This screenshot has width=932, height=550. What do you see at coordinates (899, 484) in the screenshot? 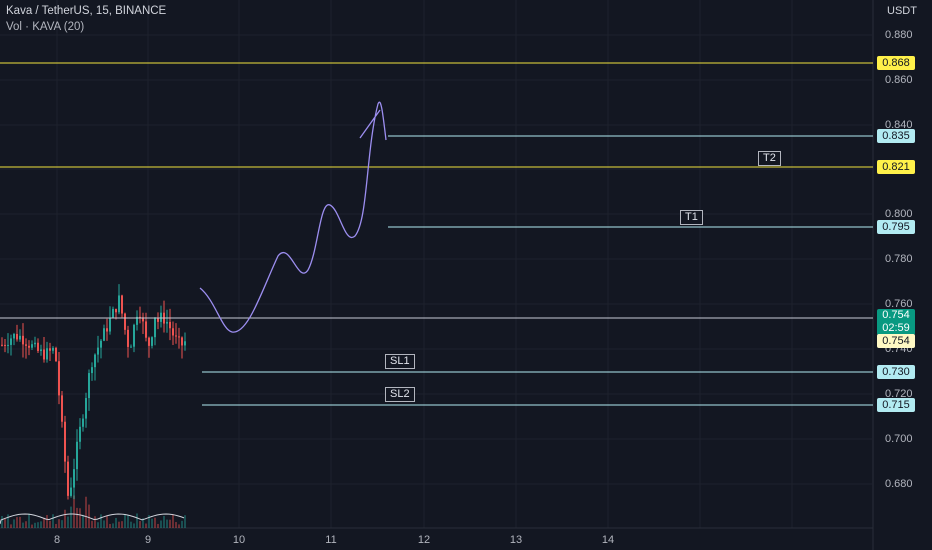
I see `price-tick-label: 0.680` at bounding box center [899, 484].